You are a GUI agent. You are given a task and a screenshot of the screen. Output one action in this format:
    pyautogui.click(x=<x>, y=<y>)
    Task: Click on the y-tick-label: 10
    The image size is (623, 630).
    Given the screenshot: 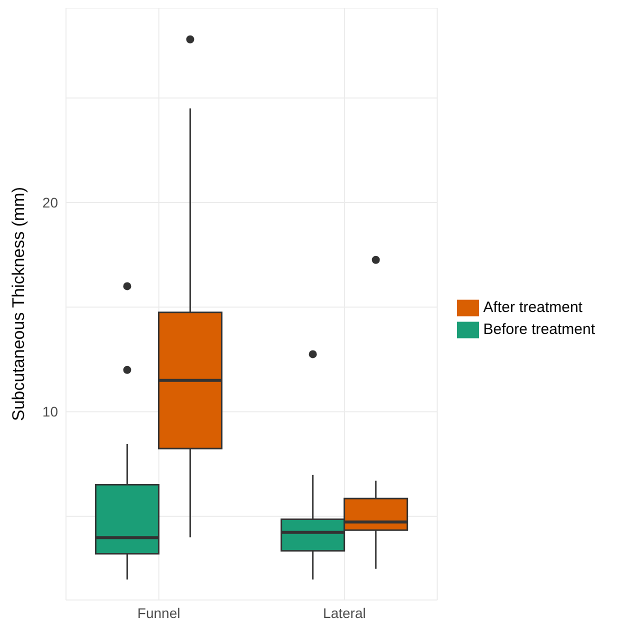 What is the action you would take?
    pyautogui.click(x=50, y=412)
    